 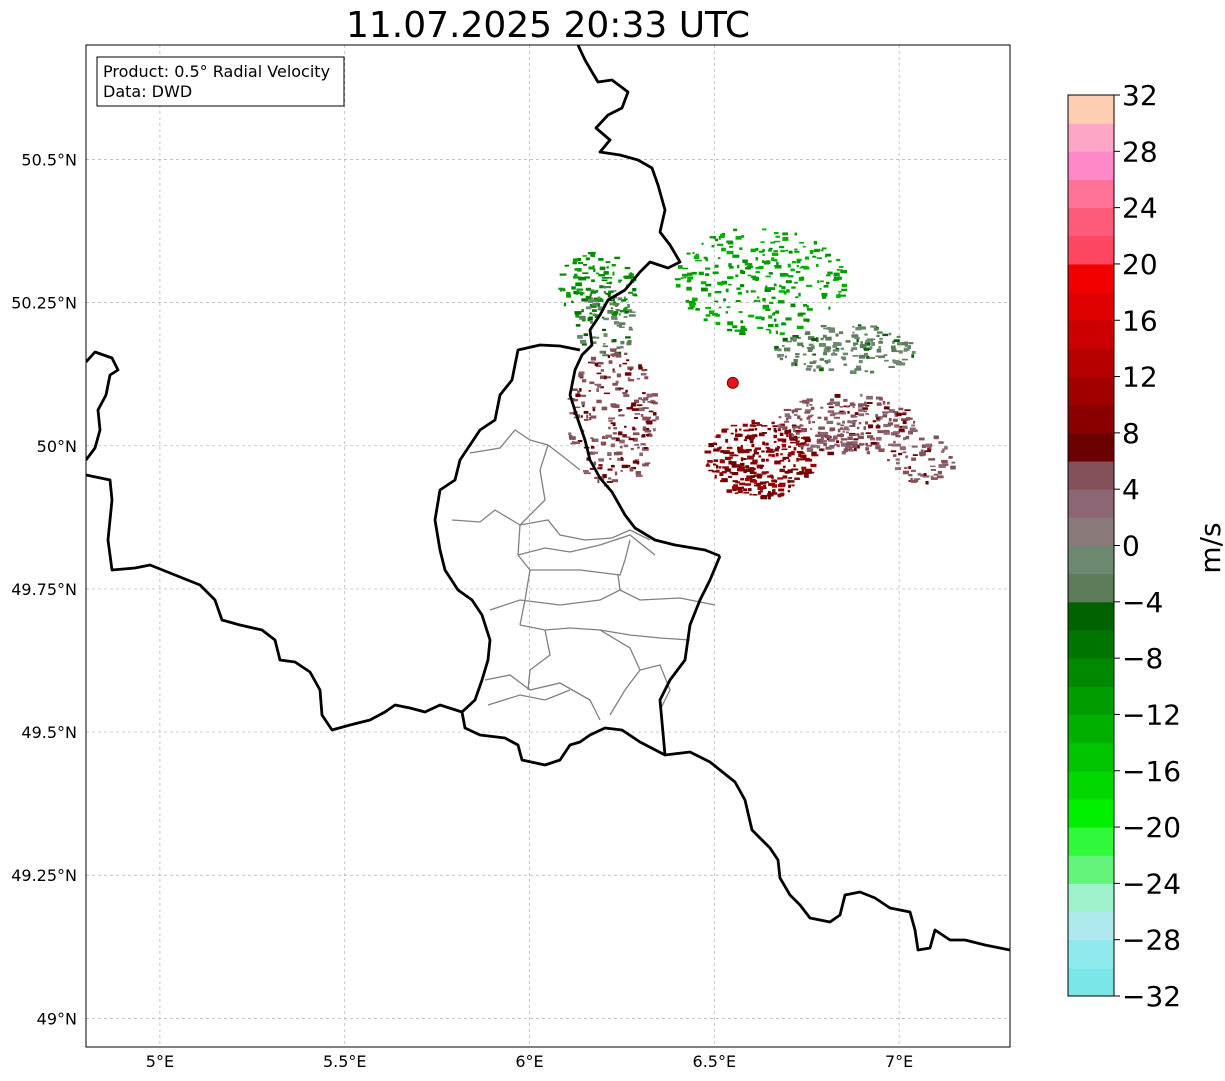 I want to click on colorbar-segment, so click(x=1091, y=475).